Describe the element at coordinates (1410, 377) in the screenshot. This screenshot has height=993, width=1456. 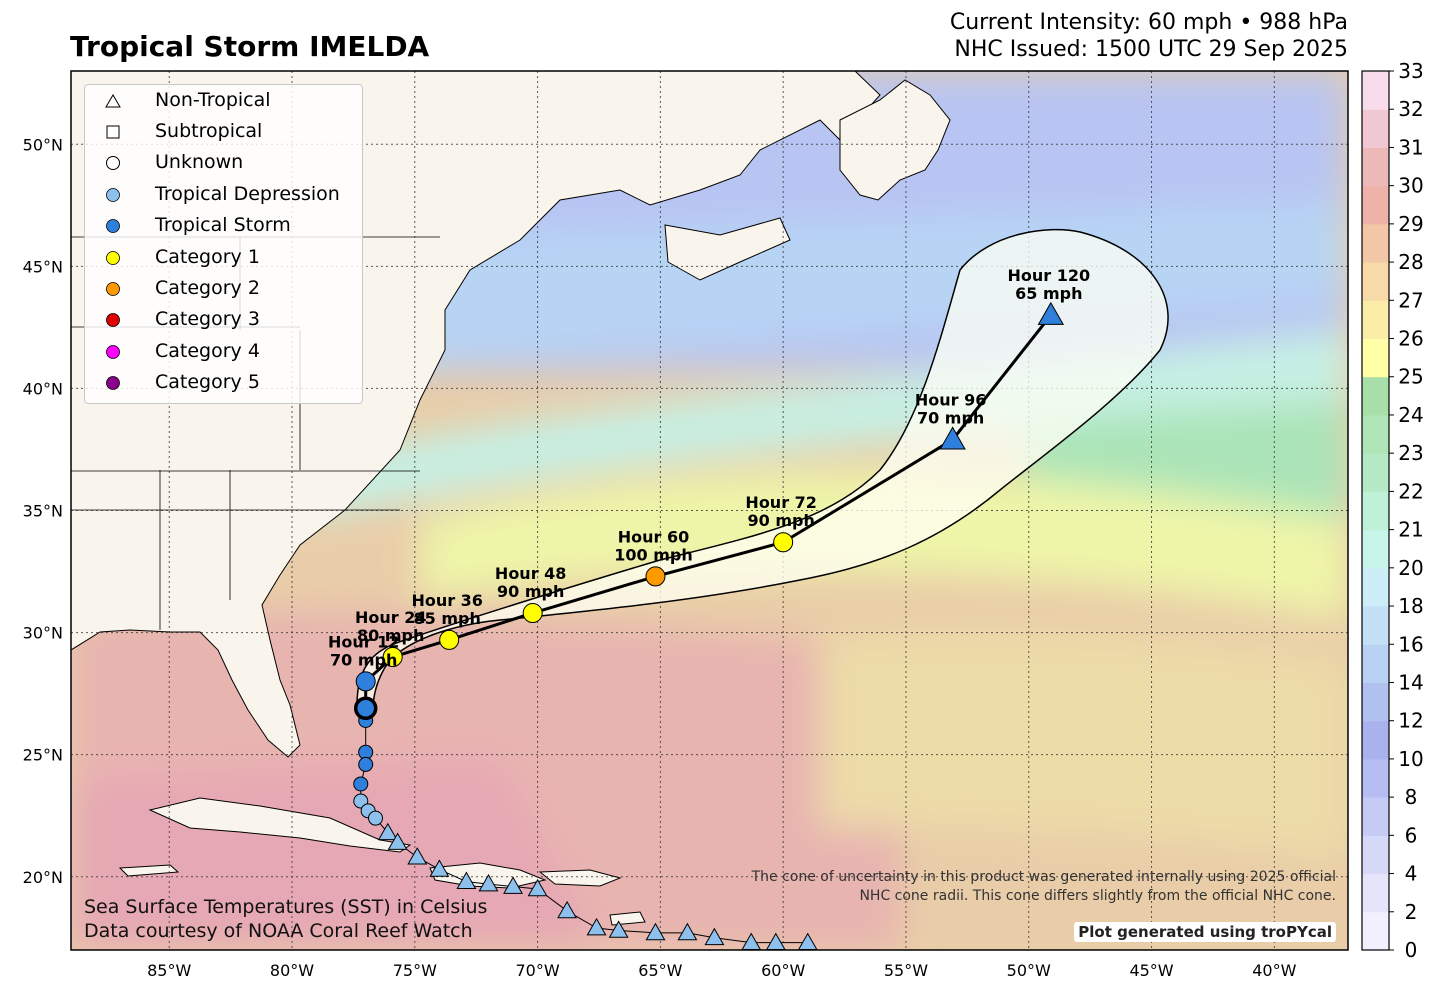
I see `colorbar-tick-label: 25` at that location.